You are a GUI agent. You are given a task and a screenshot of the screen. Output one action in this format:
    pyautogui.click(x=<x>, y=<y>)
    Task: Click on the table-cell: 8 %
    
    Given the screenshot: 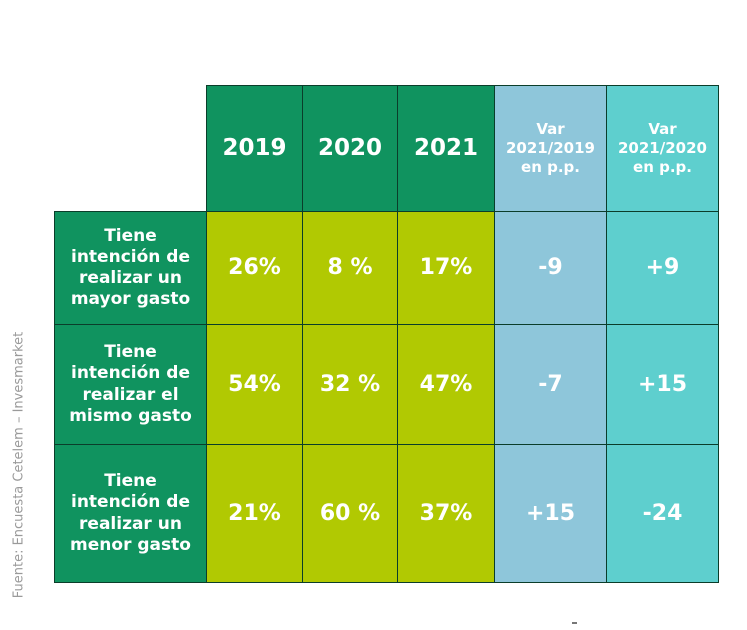 What is the action you would take?
    pyautogui.click(x=350, y=268)
    